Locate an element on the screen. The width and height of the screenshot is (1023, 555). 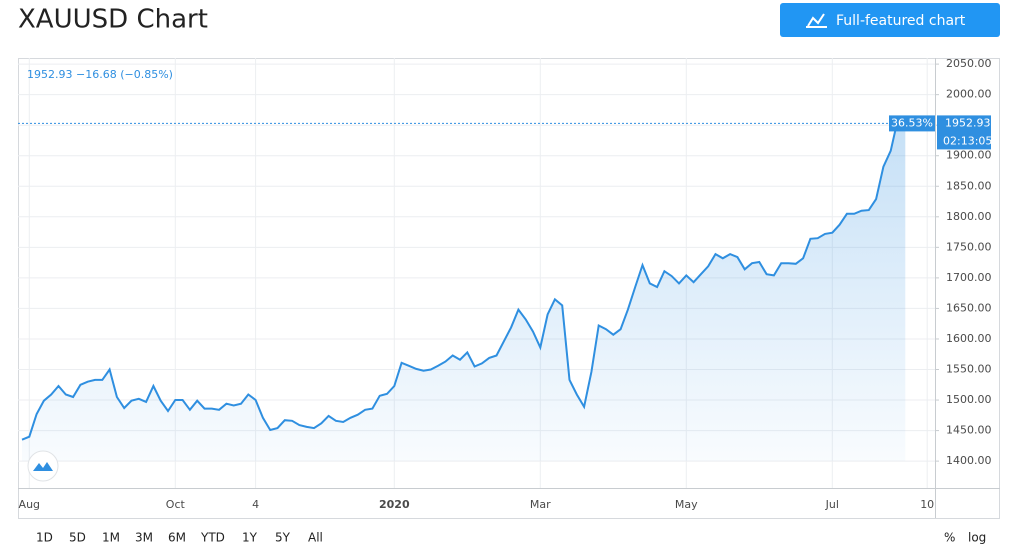
range-button: 1M is located at coordinates (111, 538).